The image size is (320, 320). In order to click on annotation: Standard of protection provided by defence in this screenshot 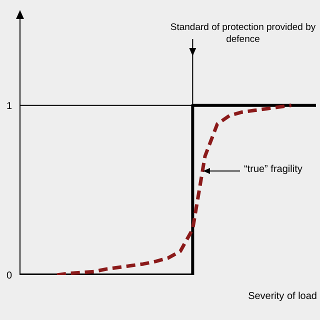, I will do `click(243, 34)`.